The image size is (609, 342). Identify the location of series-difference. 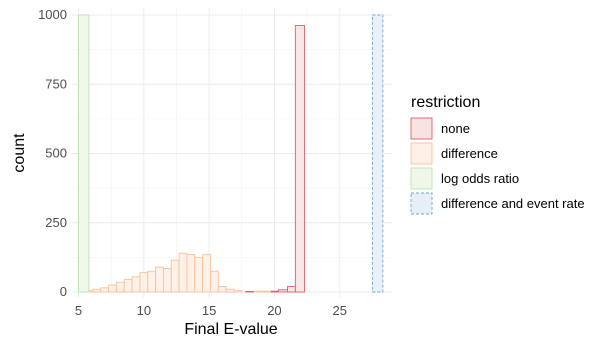
(177, 272).